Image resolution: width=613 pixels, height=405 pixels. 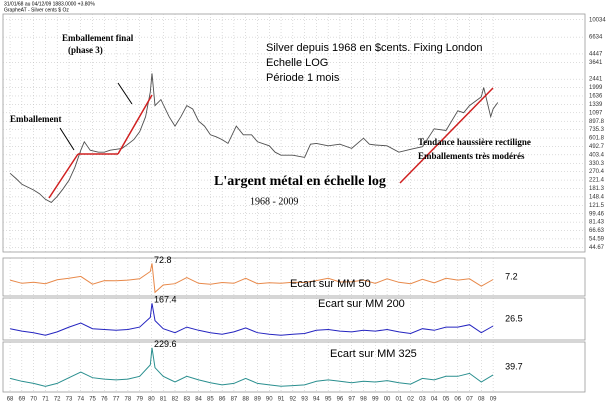 What do you see at coordinates (597, 122) in the screenshot?
I see `y-tick-label: 897.8` at bounding box center [597, 122].